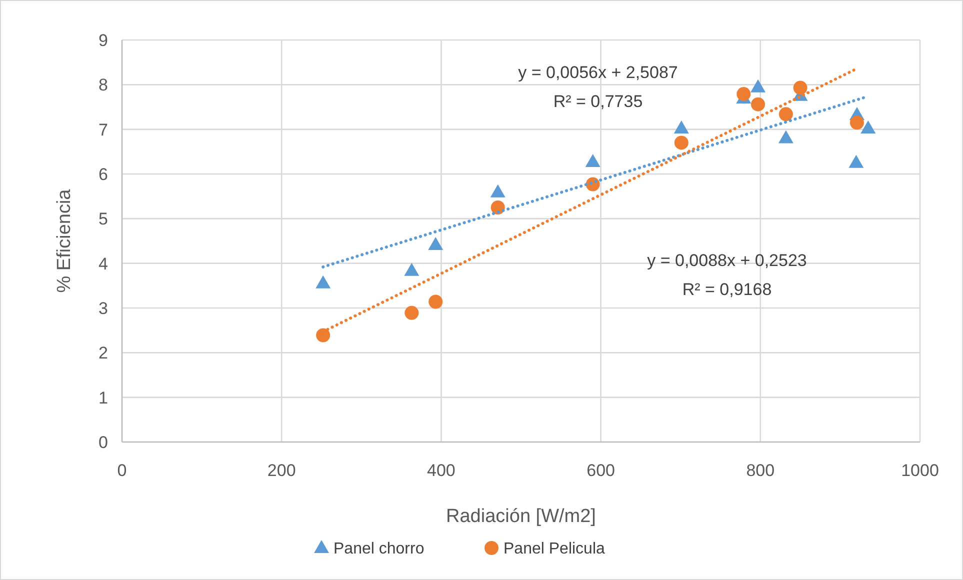 Image resolution: width=963 pixels, height=580 pixels. Describe the element at coordinates (103, 308) in the screenshot. I see `y-tick-label: 3` at that location.